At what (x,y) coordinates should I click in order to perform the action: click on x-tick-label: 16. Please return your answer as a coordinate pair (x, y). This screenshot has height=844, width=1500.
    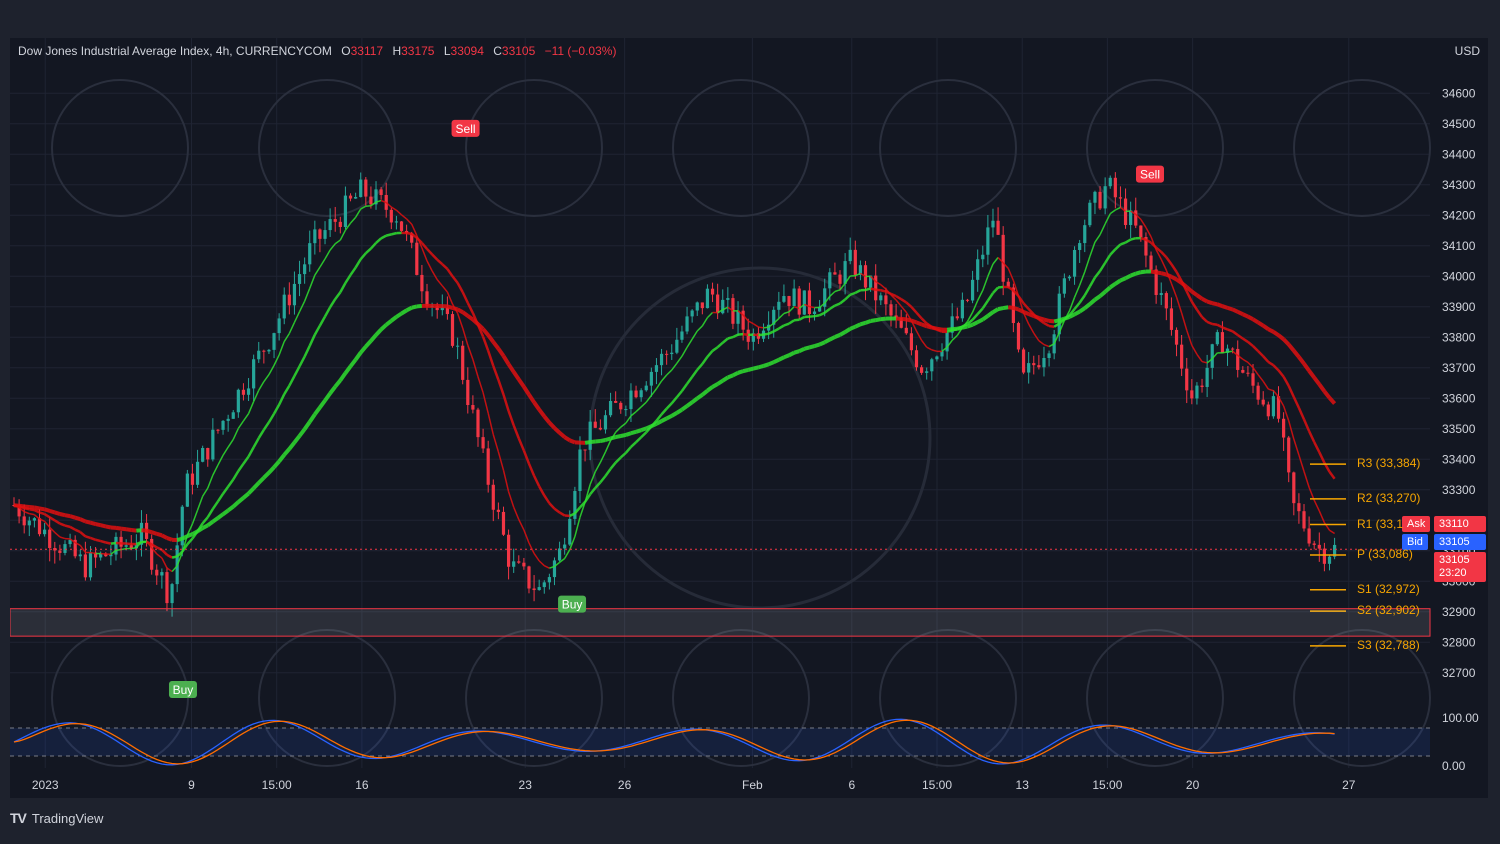
    Looking at the image, I should click on (362, 785).